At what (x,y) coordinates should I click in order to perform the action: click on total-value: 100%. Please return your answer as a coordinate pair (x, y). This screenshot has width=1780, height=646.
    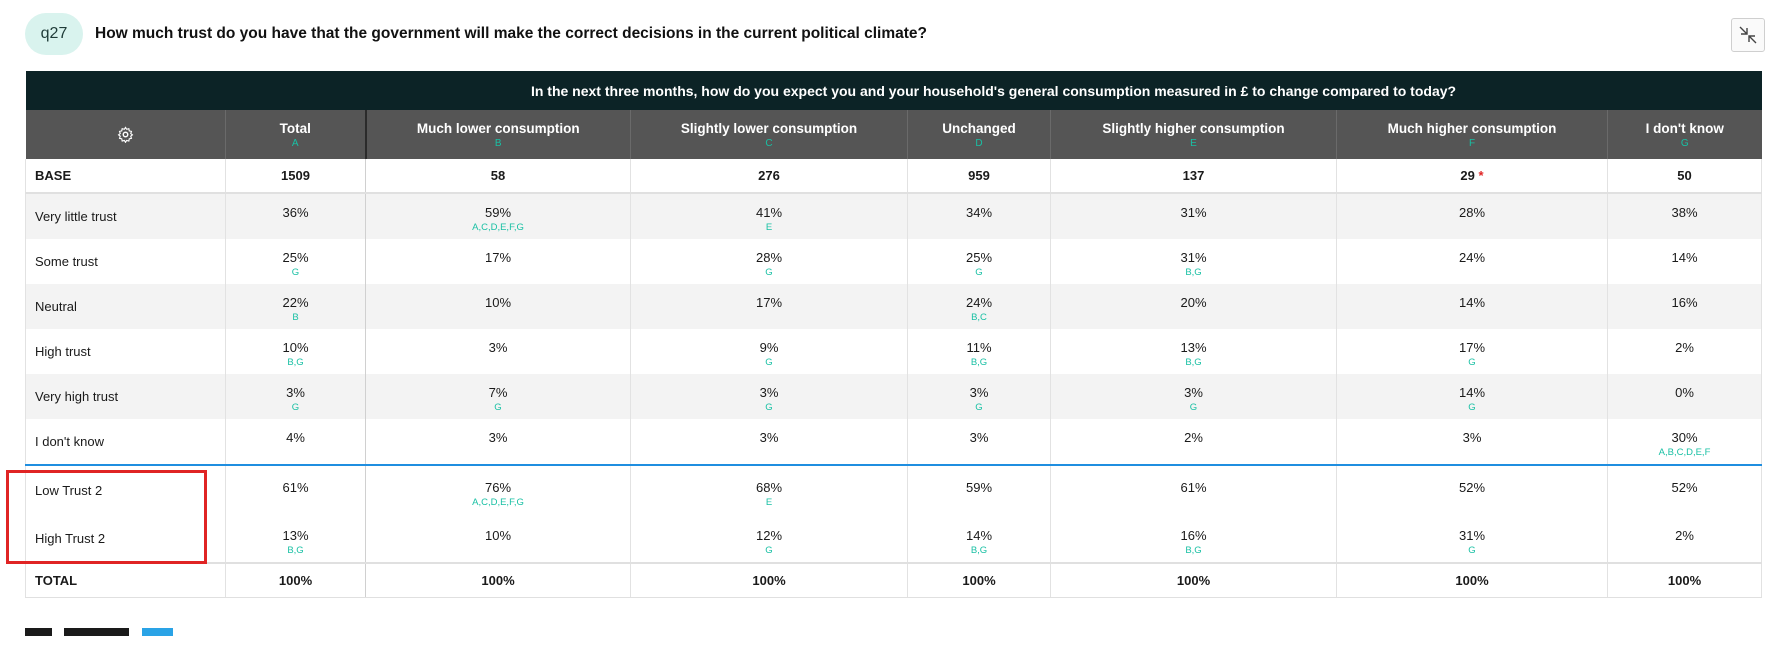
    Looking at the image, I should click on (1684, 580).